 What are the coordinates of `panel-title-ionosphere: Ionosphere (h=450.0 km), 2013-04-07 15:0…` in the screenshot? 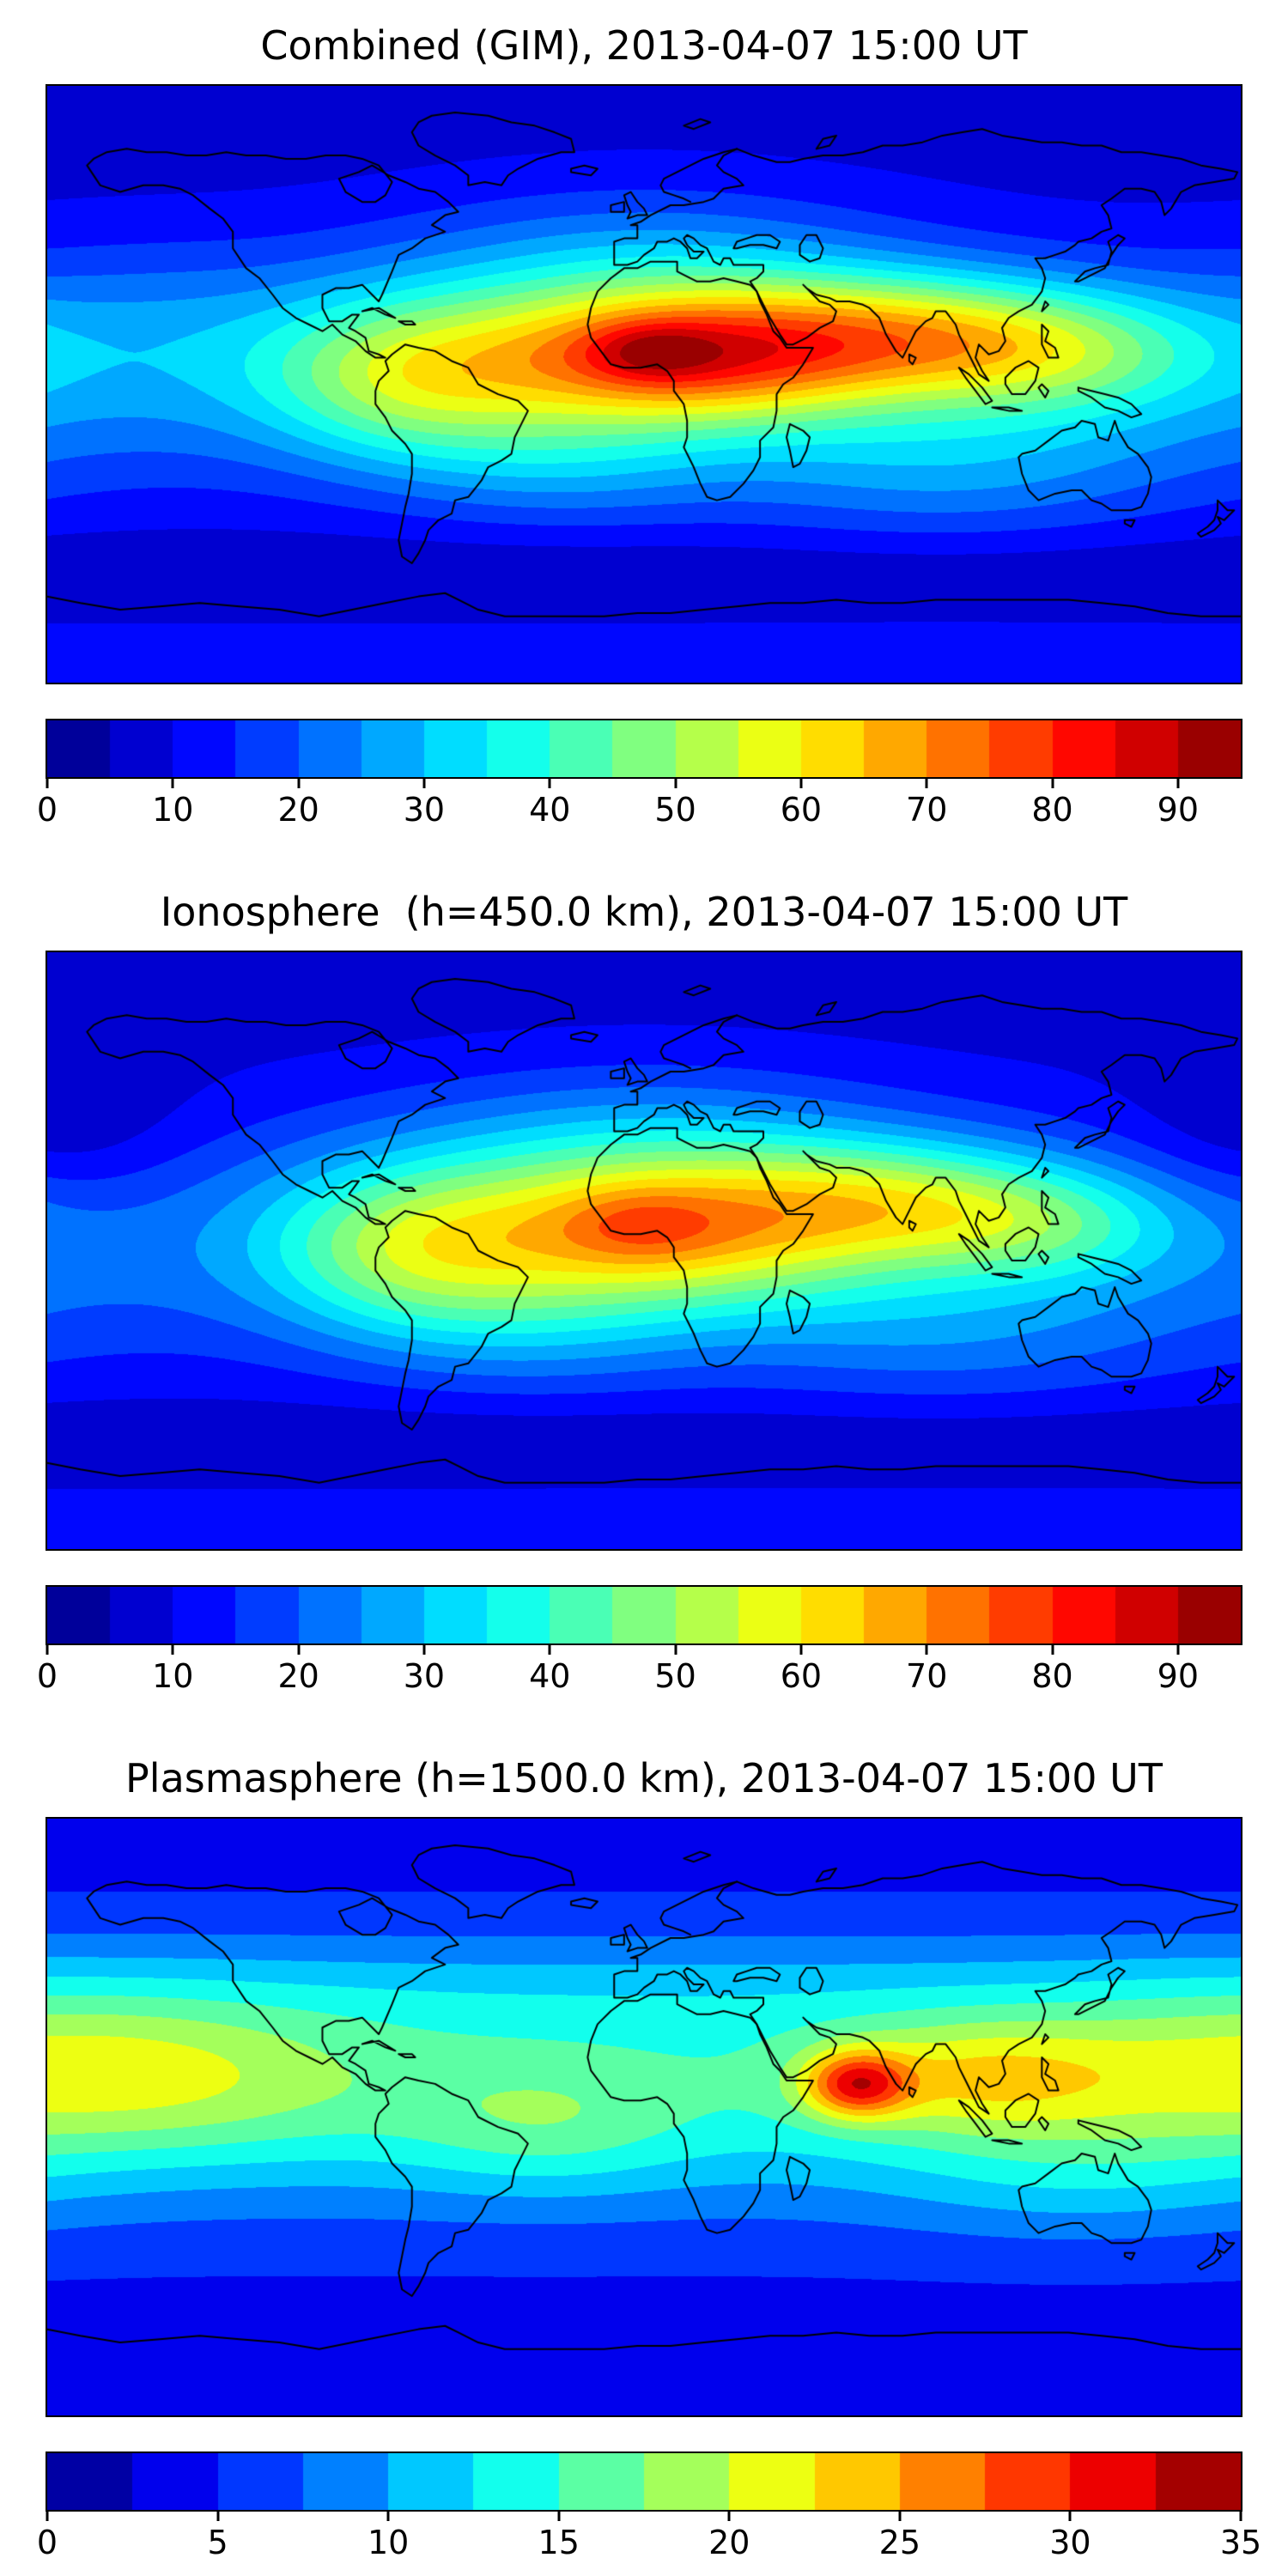 It's located at (644, 912).